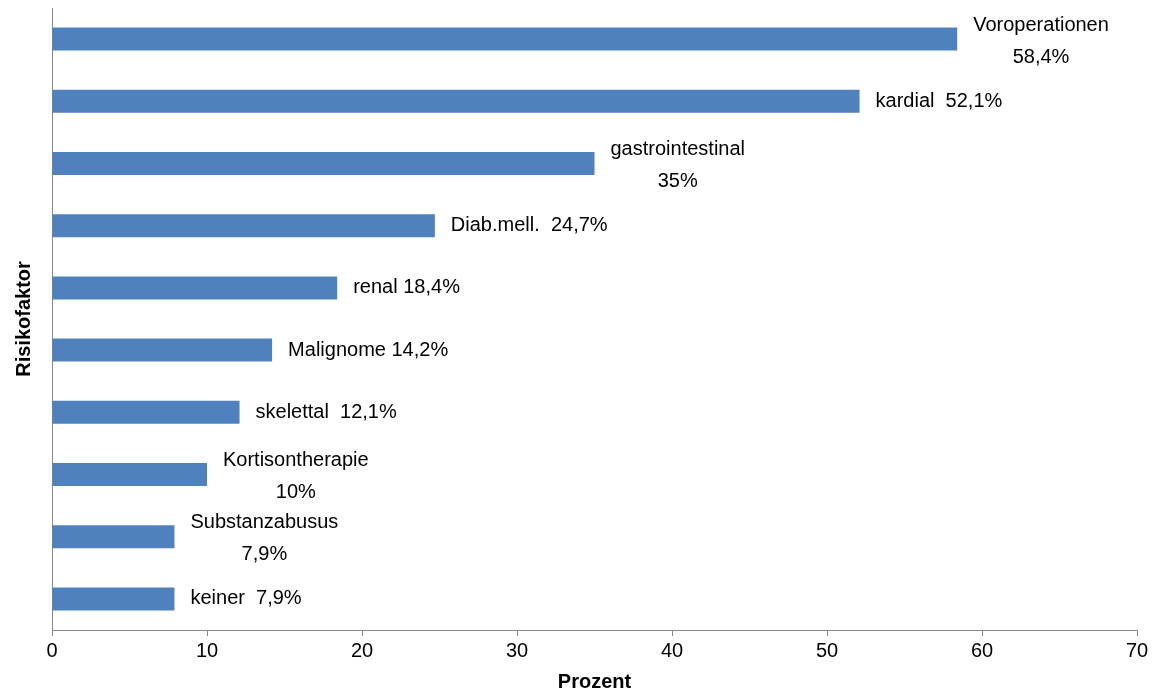 The image size is (1159, 698). I want to click on data-label: gastrointestinal 35%, so click(678, 164).